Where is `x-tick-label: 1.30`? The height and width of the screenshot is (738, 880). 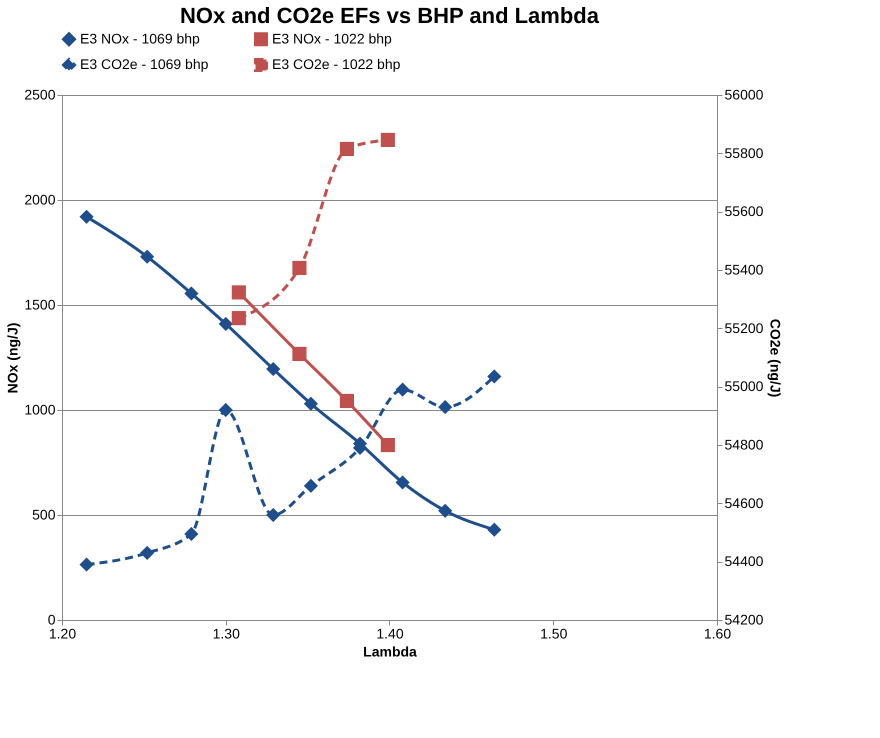 x-tick-label: 1.30 is located at coordinates (226, 634).